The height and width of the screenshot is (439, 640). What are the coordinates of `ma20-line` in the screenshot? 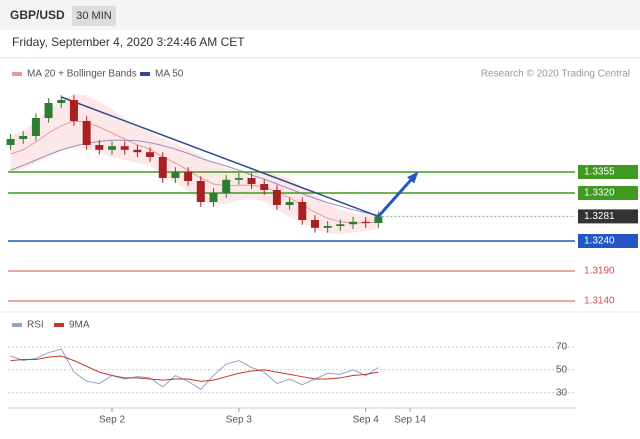 It's located at (194, 172).